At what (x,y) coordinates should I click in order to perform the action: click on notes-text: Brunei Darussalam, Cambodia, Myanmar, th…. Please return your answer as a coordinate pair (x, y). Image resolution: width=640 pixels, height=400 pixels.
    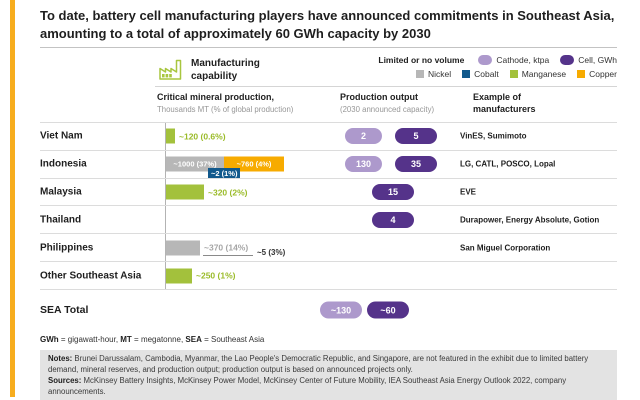
    Looking at the image, I should click on (318, 364).